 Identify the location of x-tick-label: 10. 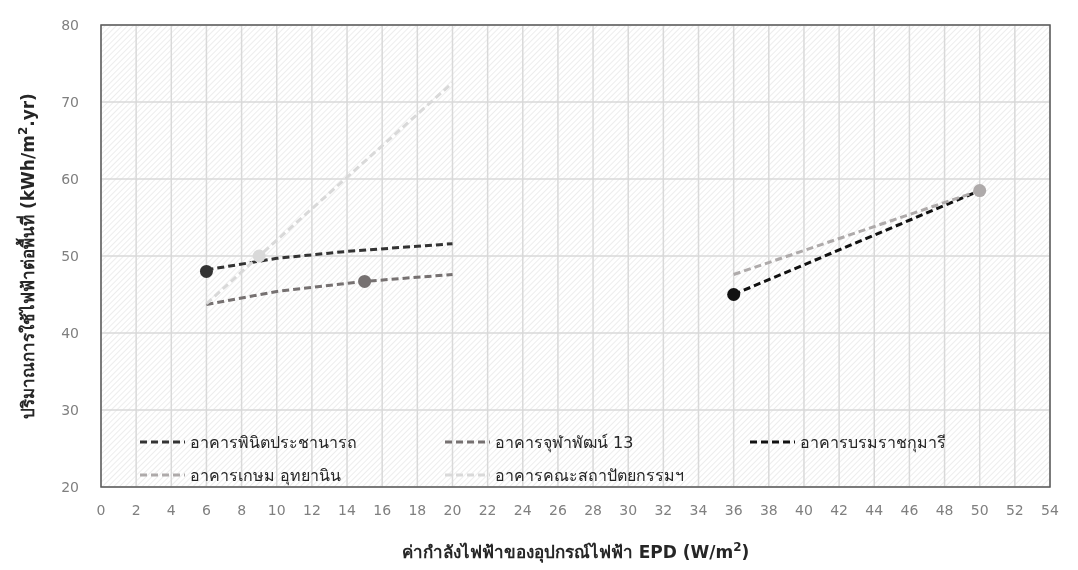
(276, 510).